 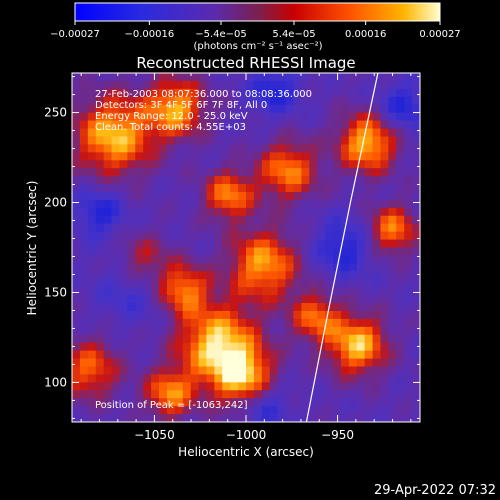 What do you see at coordinates (337, 435) in the screenshot?
I see `x-tick-label: −950` at bounding box center [337, 435].